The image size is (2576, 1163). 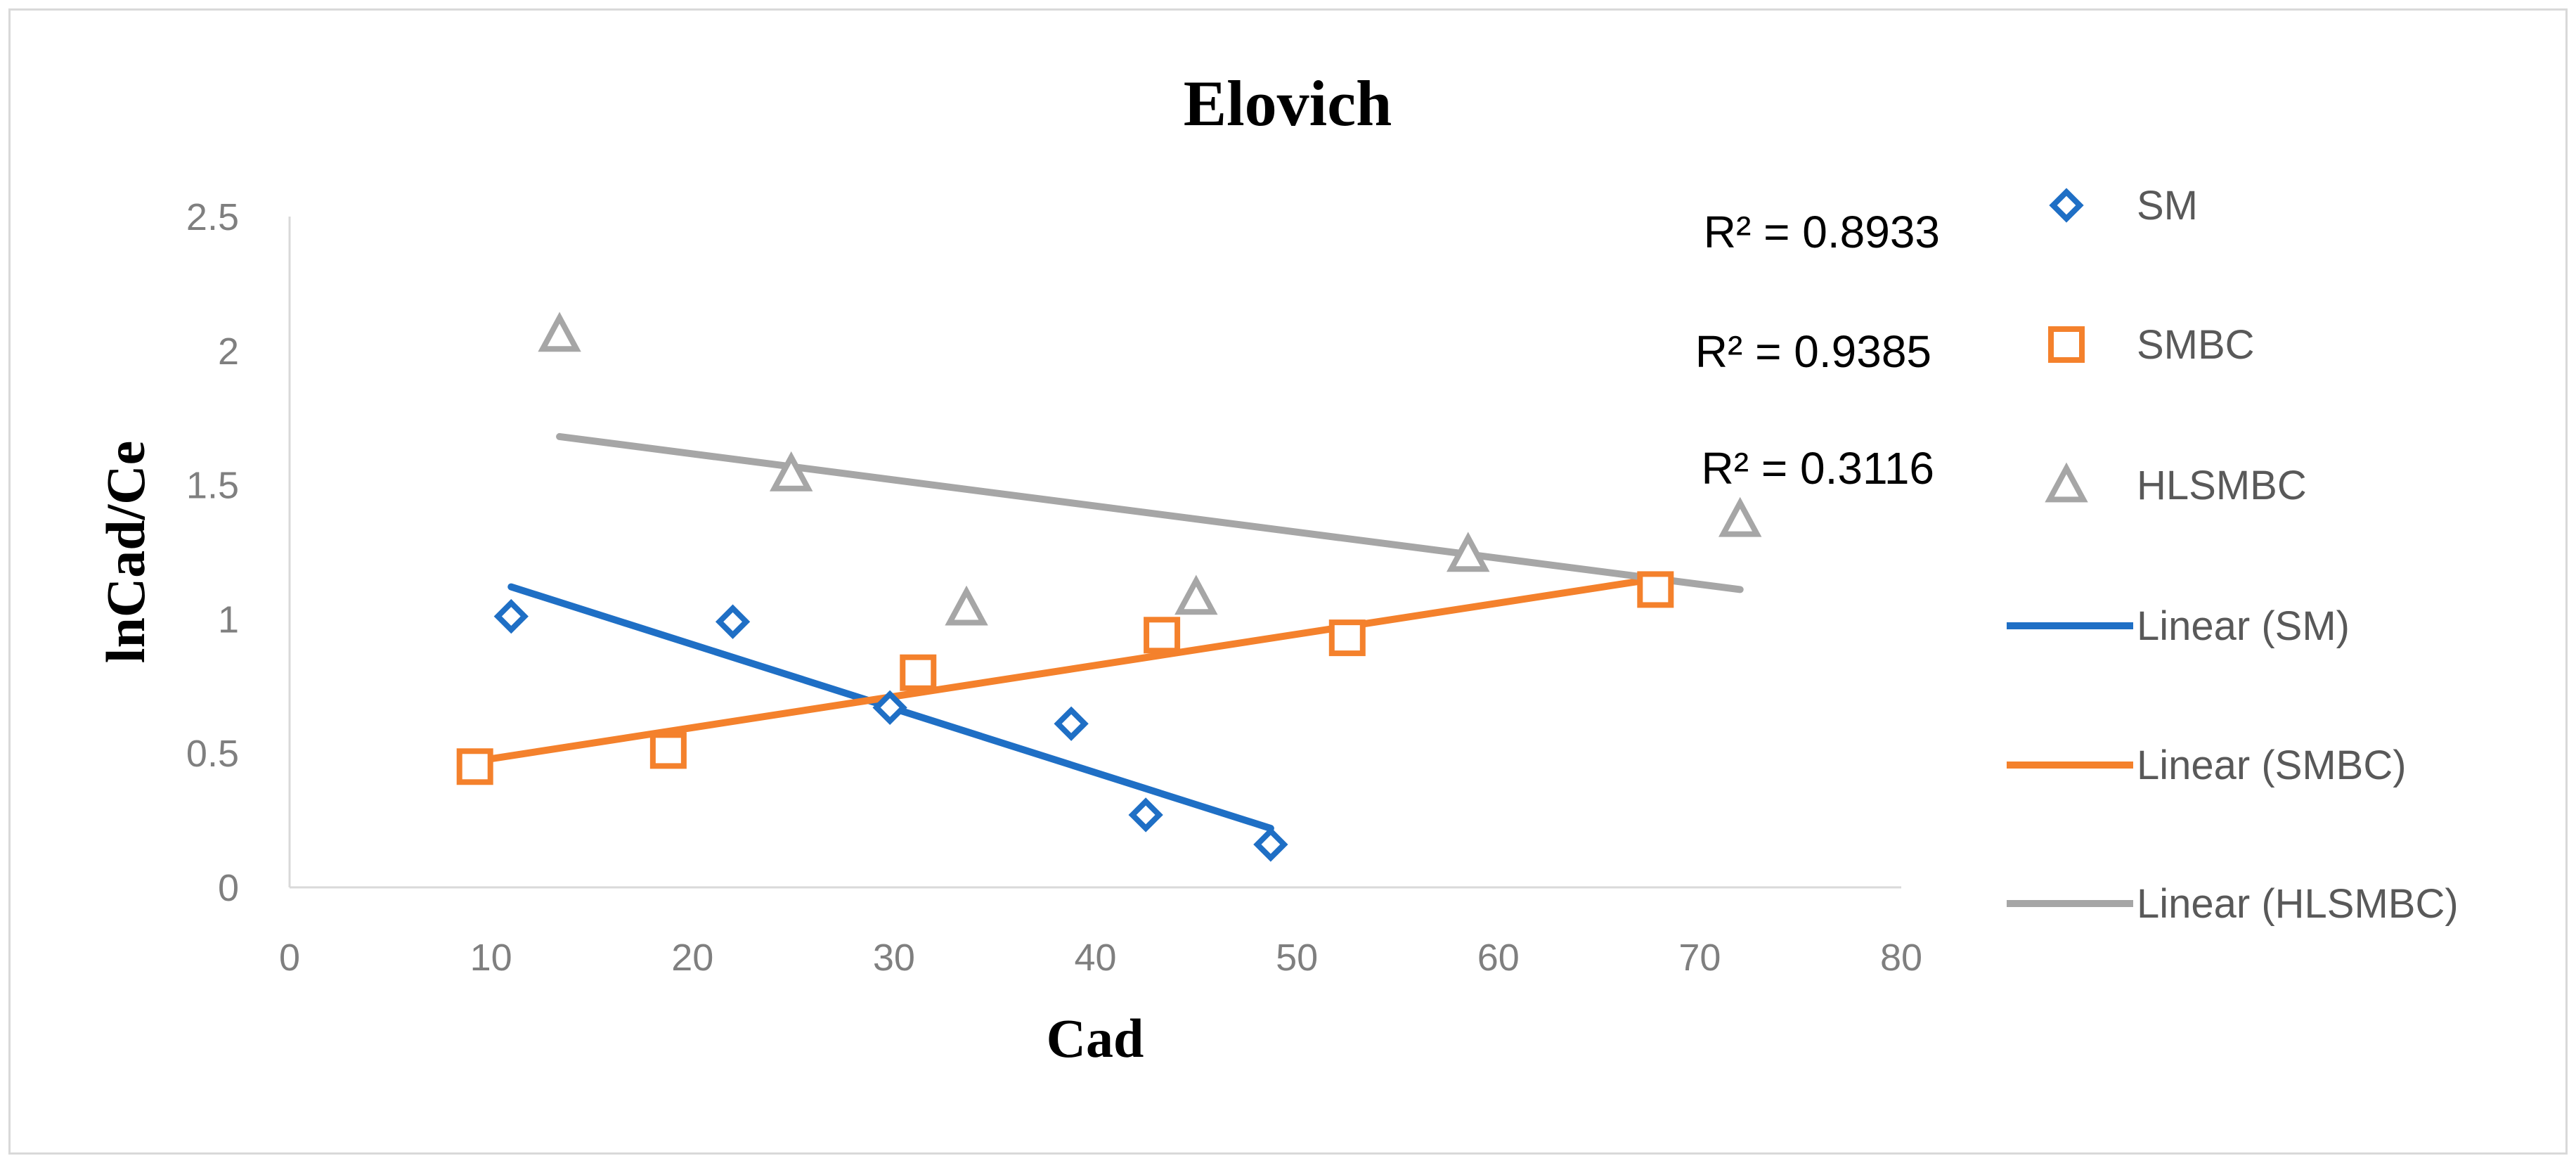 I want to click on trendline-smbc, so click(x=1065, y=670).